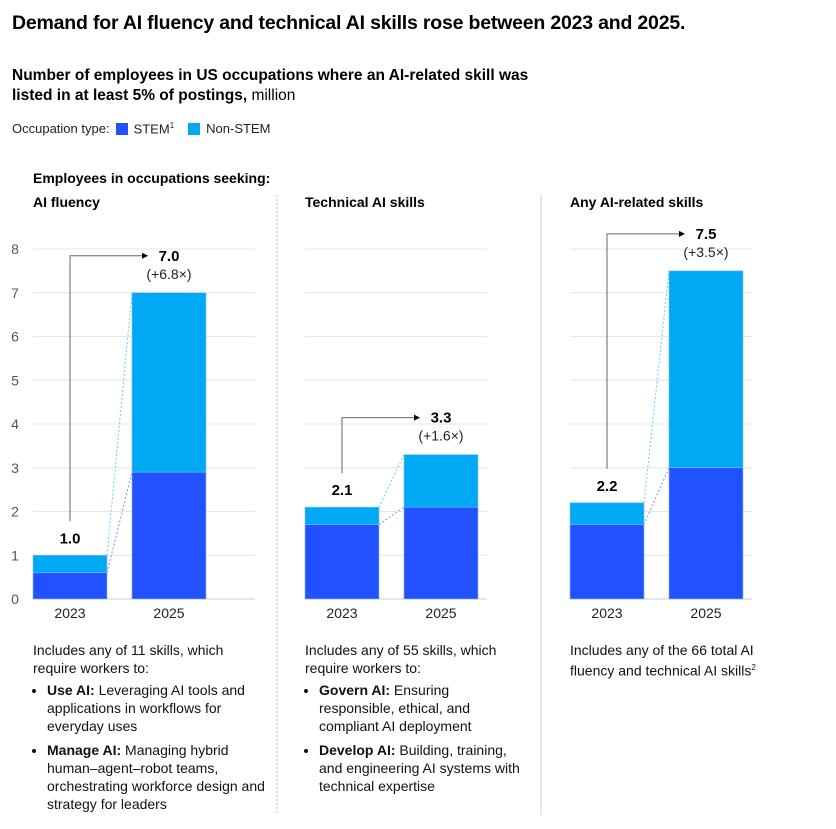 The image size is (836, 829). What do you see at coordinates (15, 424) in the screenshot?
I see `y-tick-label: 4` at bounding box center [15, 424].